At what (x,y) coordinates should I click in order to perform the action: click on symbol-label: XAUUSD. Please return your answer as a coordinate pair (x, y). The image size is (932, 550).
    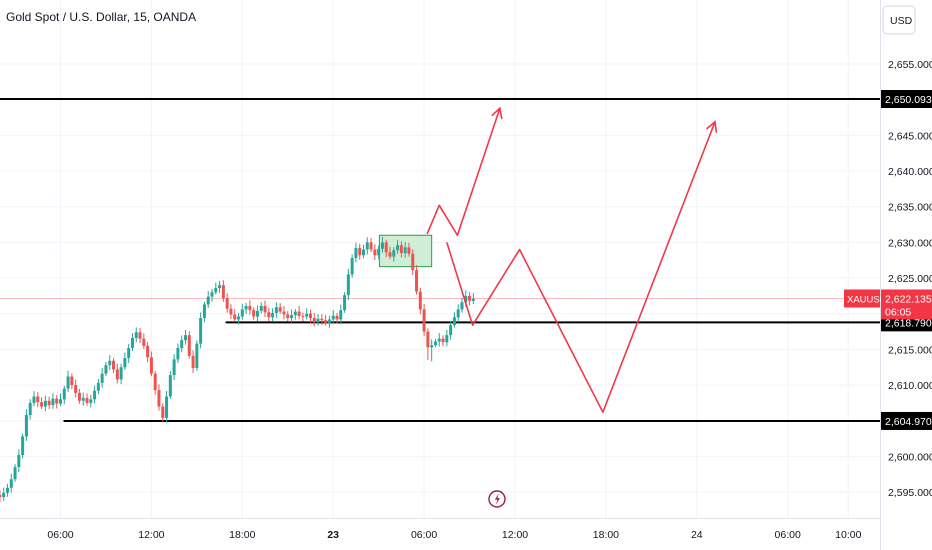
    Looking at the image, I should click on (867, 299).